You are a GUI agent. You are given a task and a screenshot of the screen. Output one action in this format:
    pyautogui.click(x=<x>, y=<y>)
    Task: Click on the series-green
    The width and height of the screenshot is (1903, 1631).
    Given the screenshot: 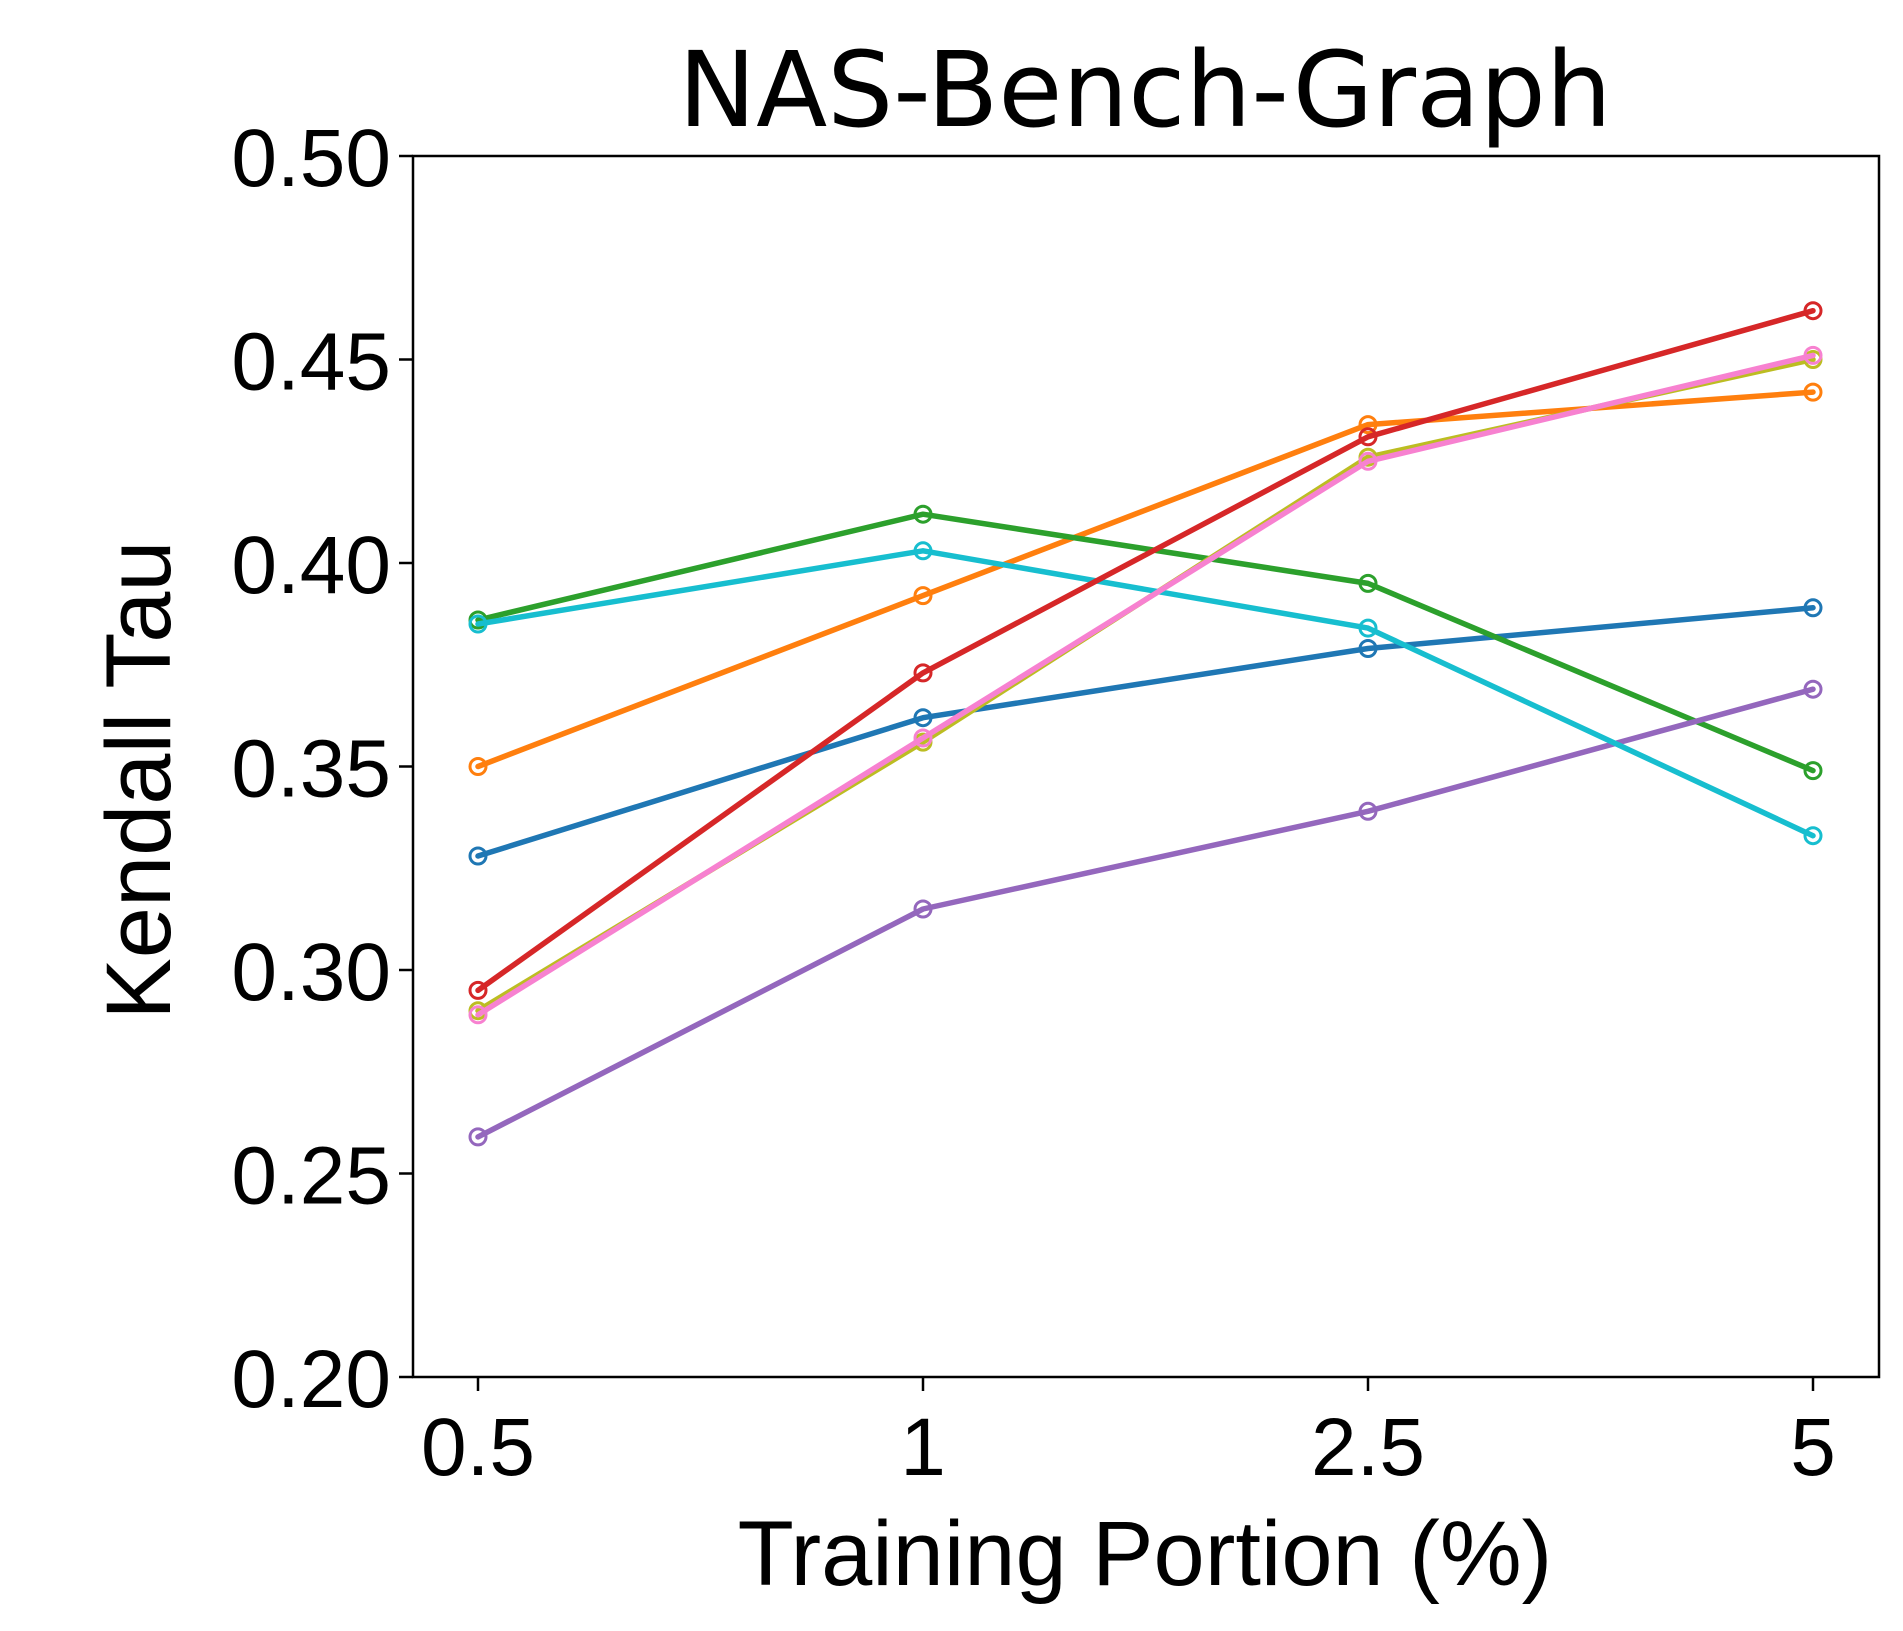 What is the action you would take?
    pyautogui.click(x=1145, y=642)
    